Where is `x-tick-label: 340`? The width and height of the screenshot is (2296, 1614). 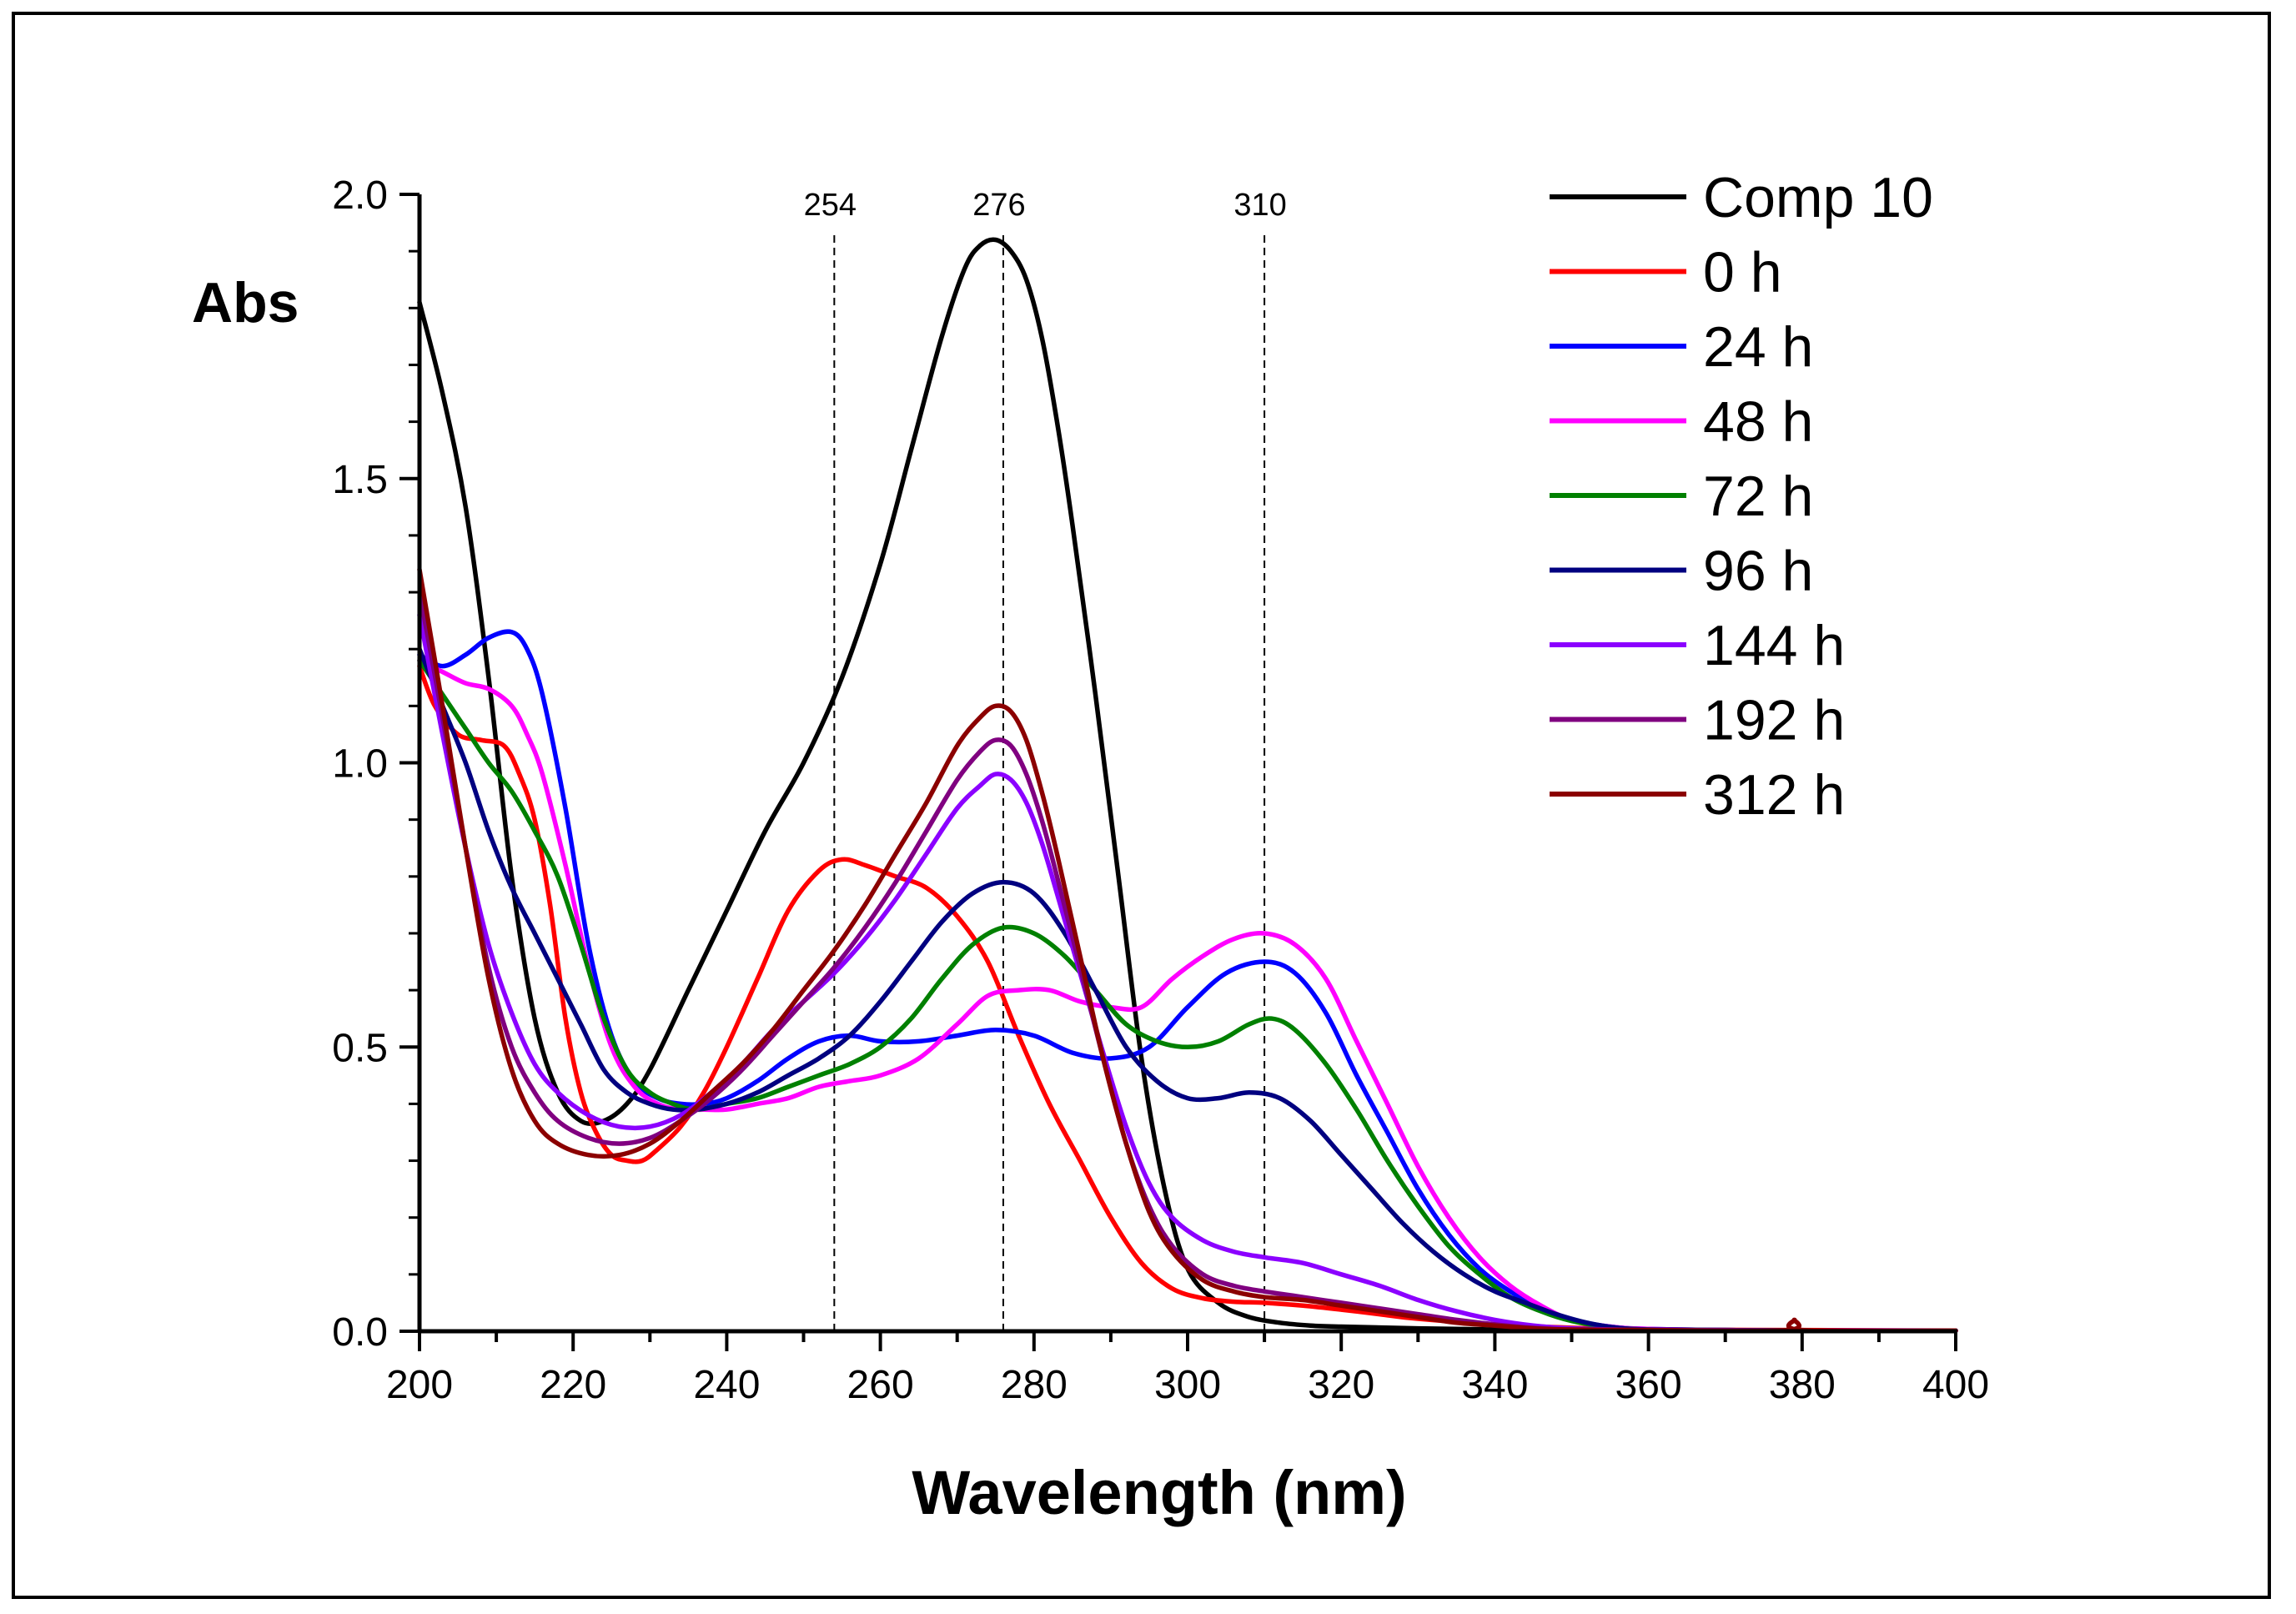 x-tick-label: 340 is located at coordinates (1494, 1385).